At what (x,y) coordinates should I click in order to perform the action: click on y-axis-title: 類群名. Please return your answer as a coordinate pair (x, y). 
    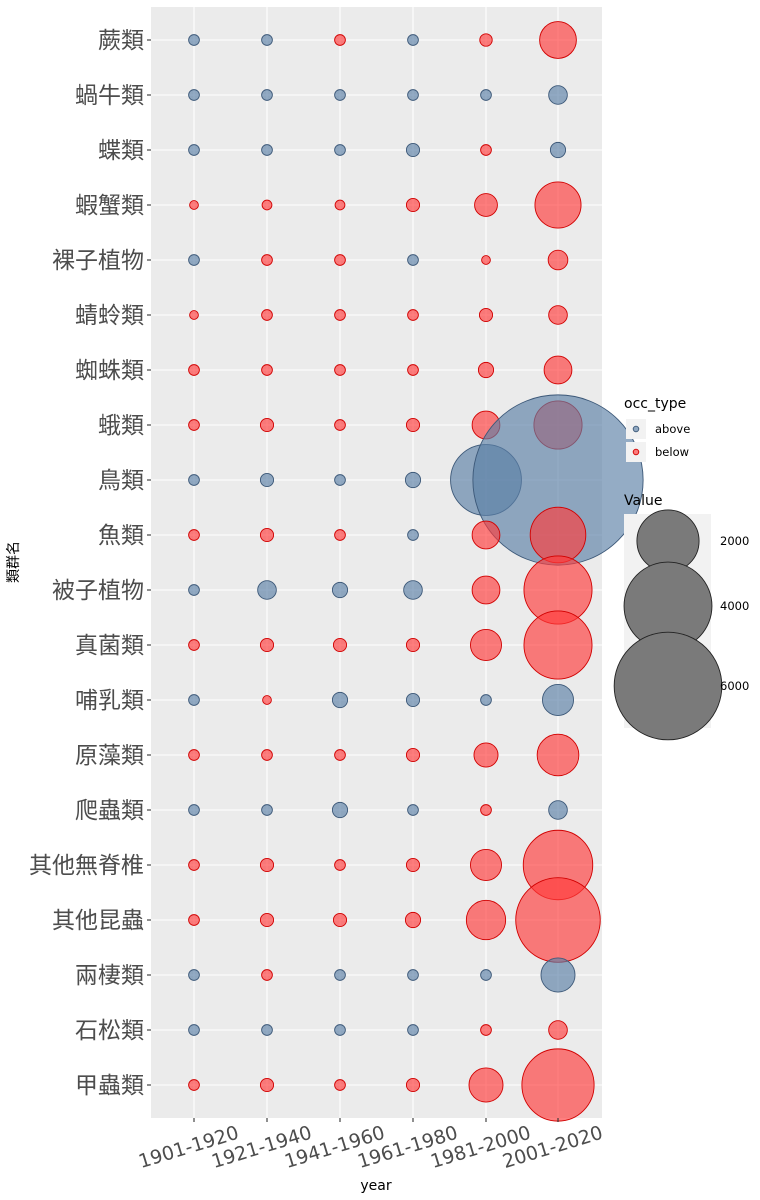
    Looking at the image, I should click on (14, 562).